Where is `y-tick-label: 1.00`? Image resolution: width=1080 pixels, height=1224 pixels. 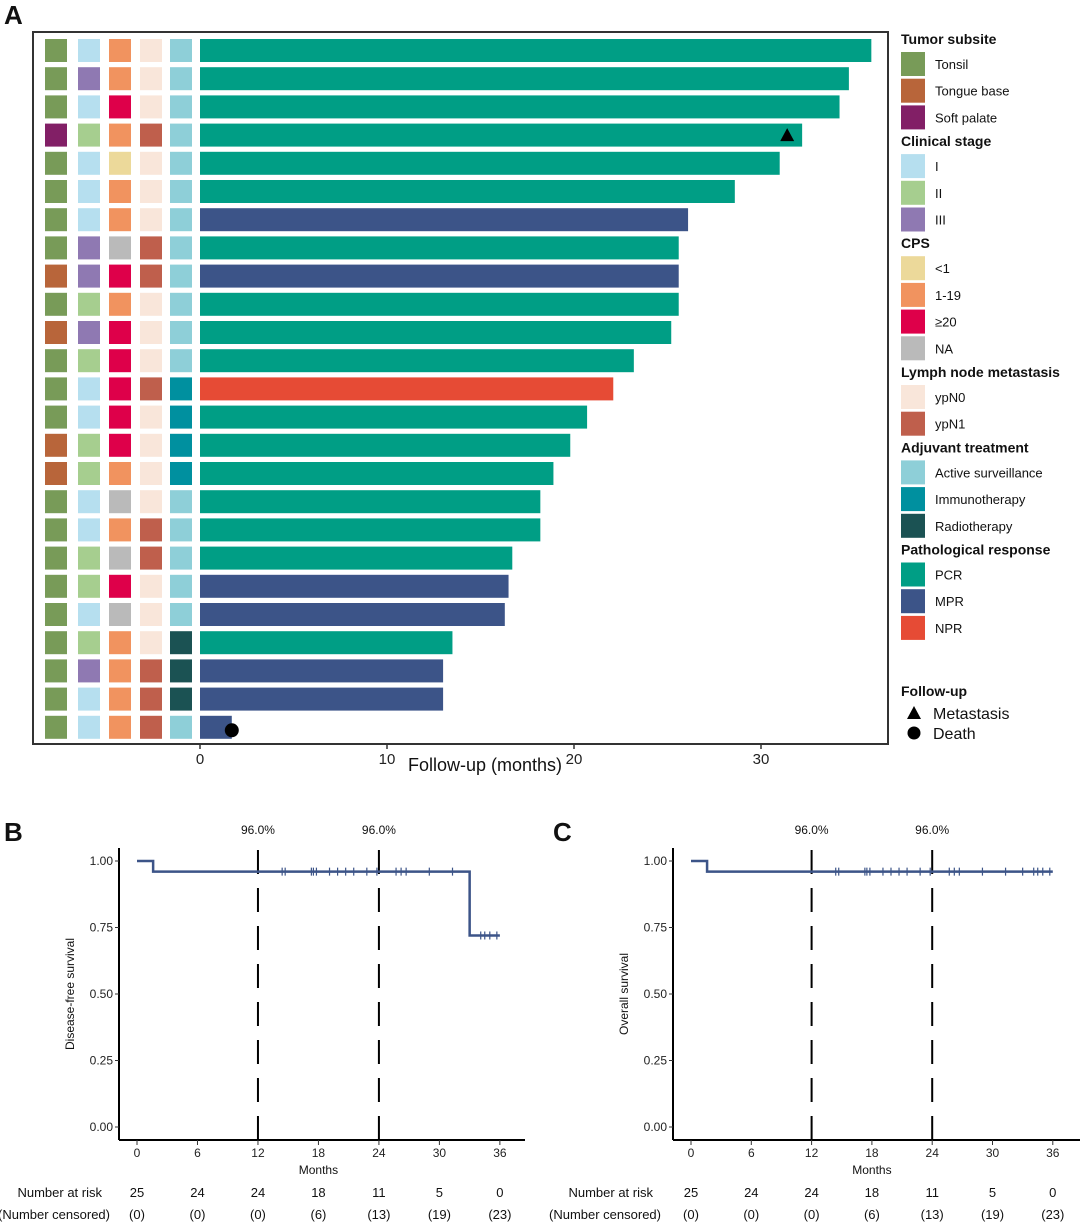
y-tick-label: 1.00 is located at coordinates (102, 861).